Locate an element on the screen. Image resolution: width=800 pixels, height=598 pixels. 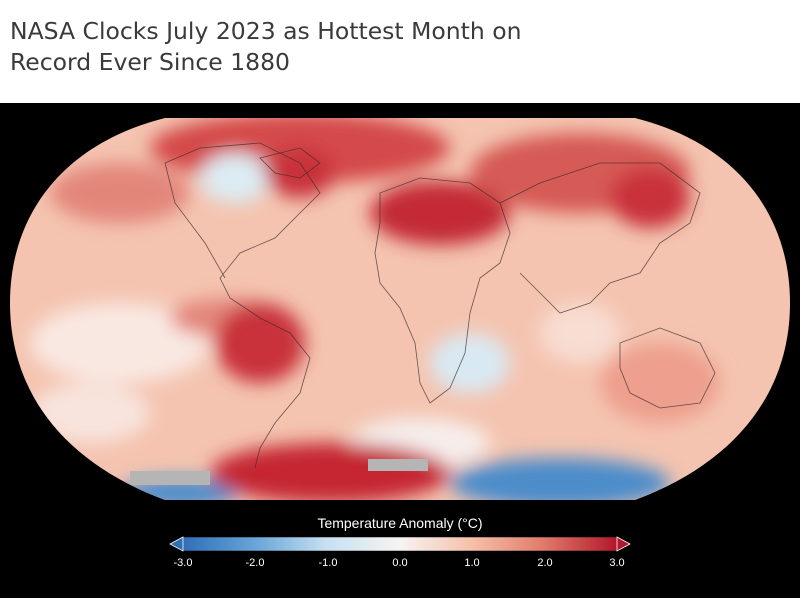
colorbar-tick: 0.0 is located at coordinates (400, 563).